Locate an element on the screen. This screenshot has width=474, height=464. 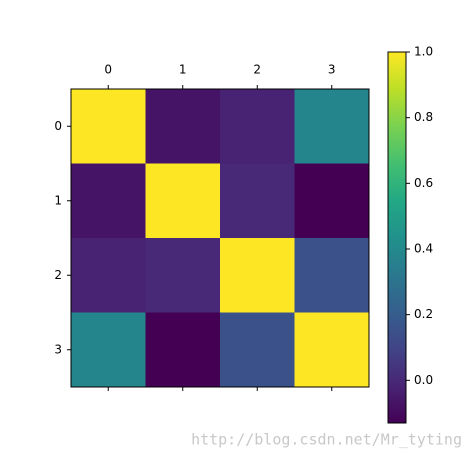
y-tick-label: 3 is located at coordinates (58, 349).